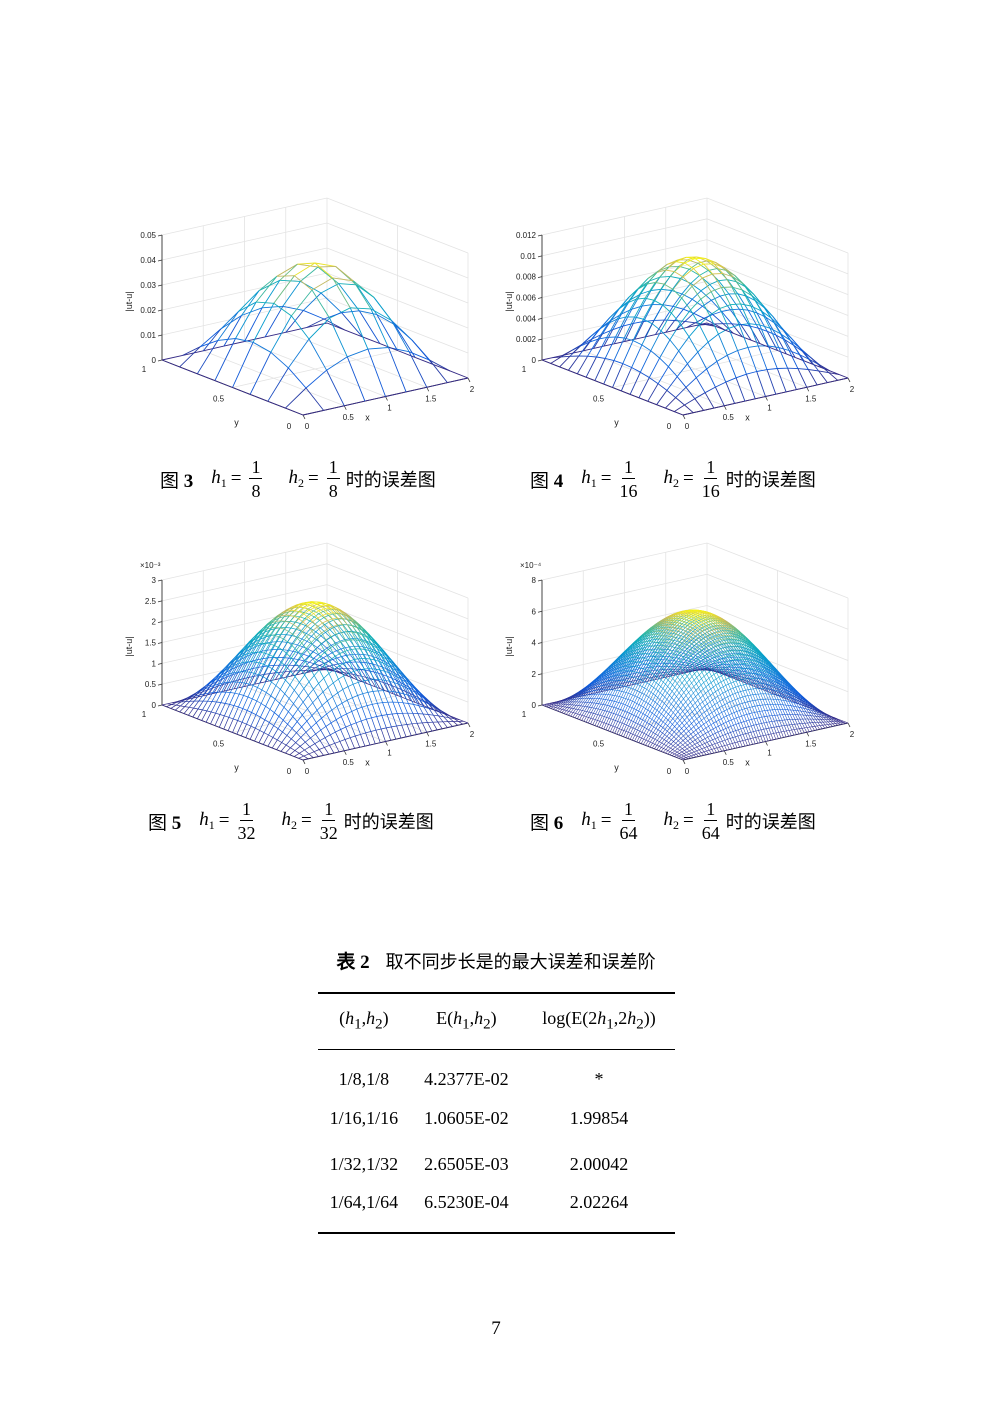 This screenshot has width=992, height=1403. What do you see at coordinates (154, 663) in the screenshot?
I see `z-tick-label: 1` at bounding box center [154, 663].